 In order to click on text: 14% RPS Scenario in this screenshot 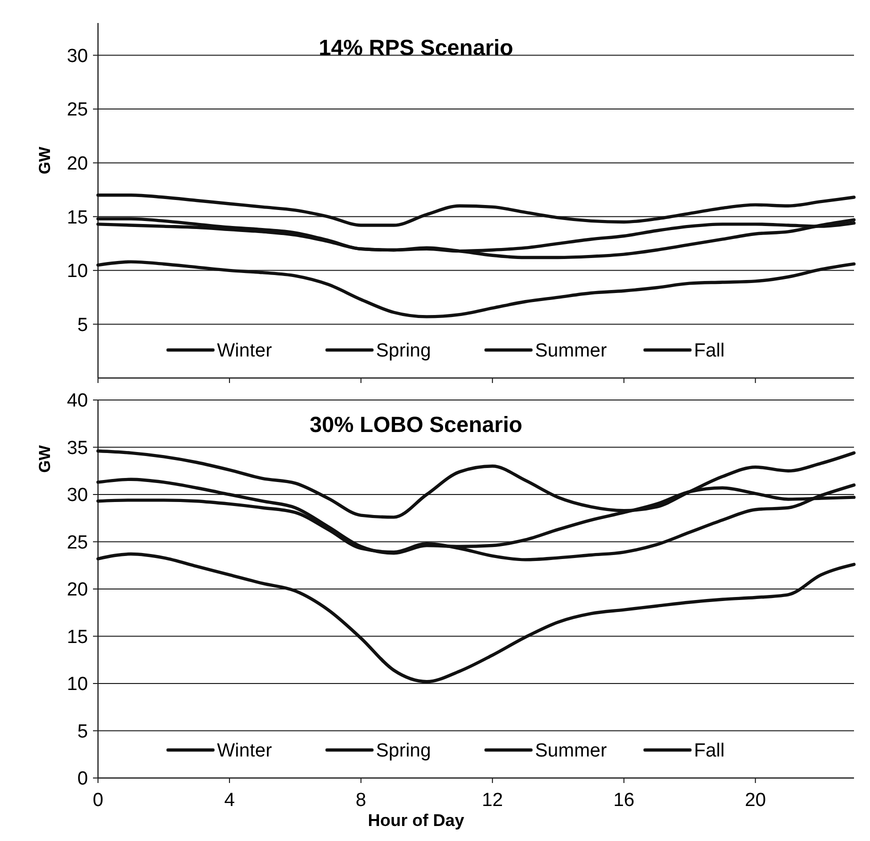, I will do `click(416, 47)`.